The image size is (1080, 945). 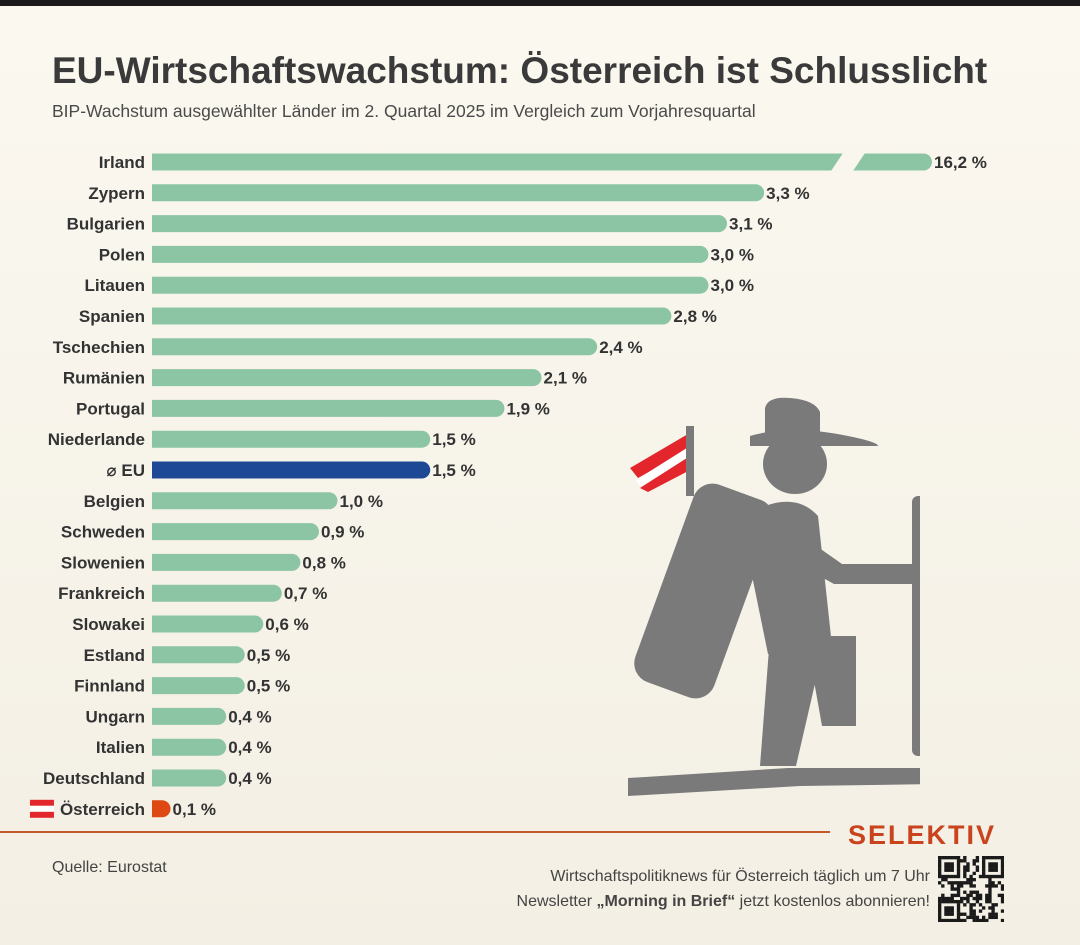 I want to click on value-label: 1,0 %, so click(x=361, y=501).